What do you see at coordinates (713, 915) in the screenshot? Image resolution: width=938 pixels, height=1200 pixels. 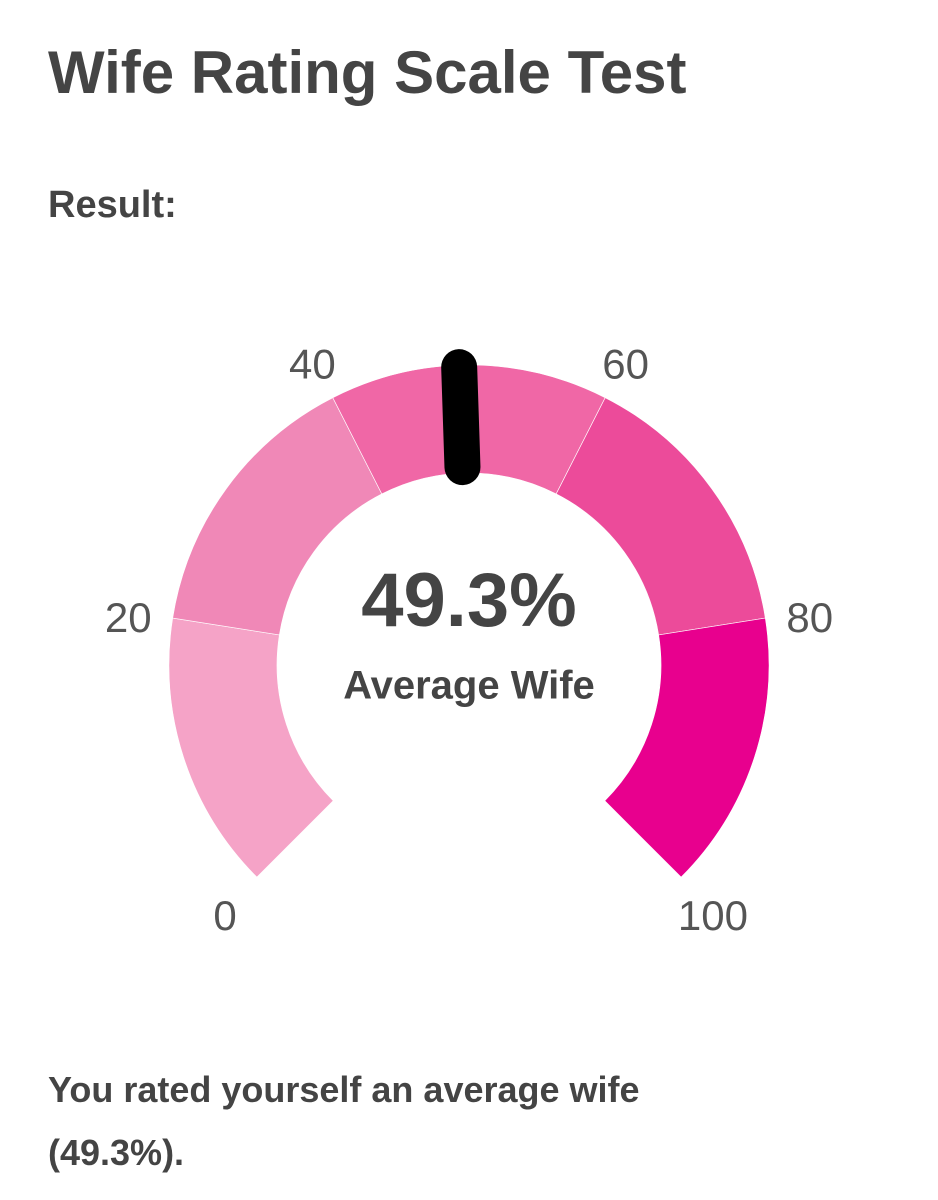 I see `gauge-tick-label: 100` at bounding box center [713, 915].